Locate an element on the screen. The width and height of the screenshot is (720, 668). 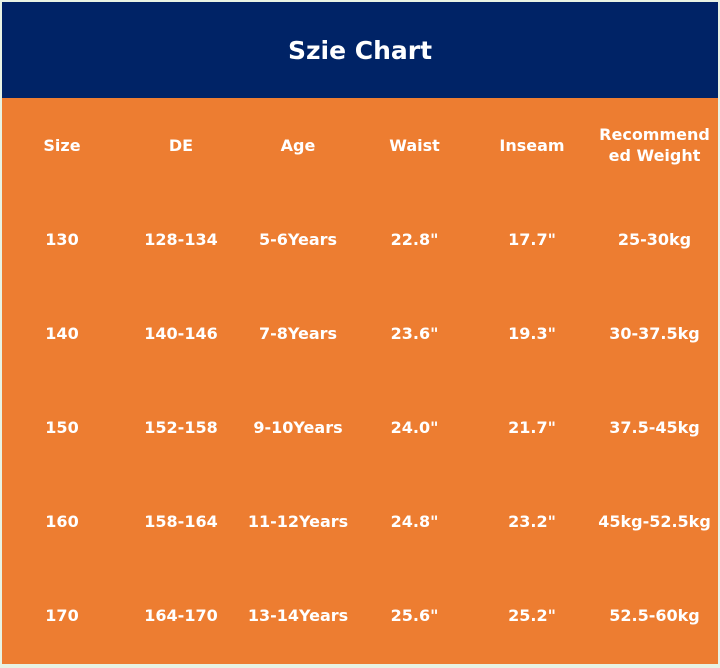
column-header: Size is located at coordinates (62, 145).